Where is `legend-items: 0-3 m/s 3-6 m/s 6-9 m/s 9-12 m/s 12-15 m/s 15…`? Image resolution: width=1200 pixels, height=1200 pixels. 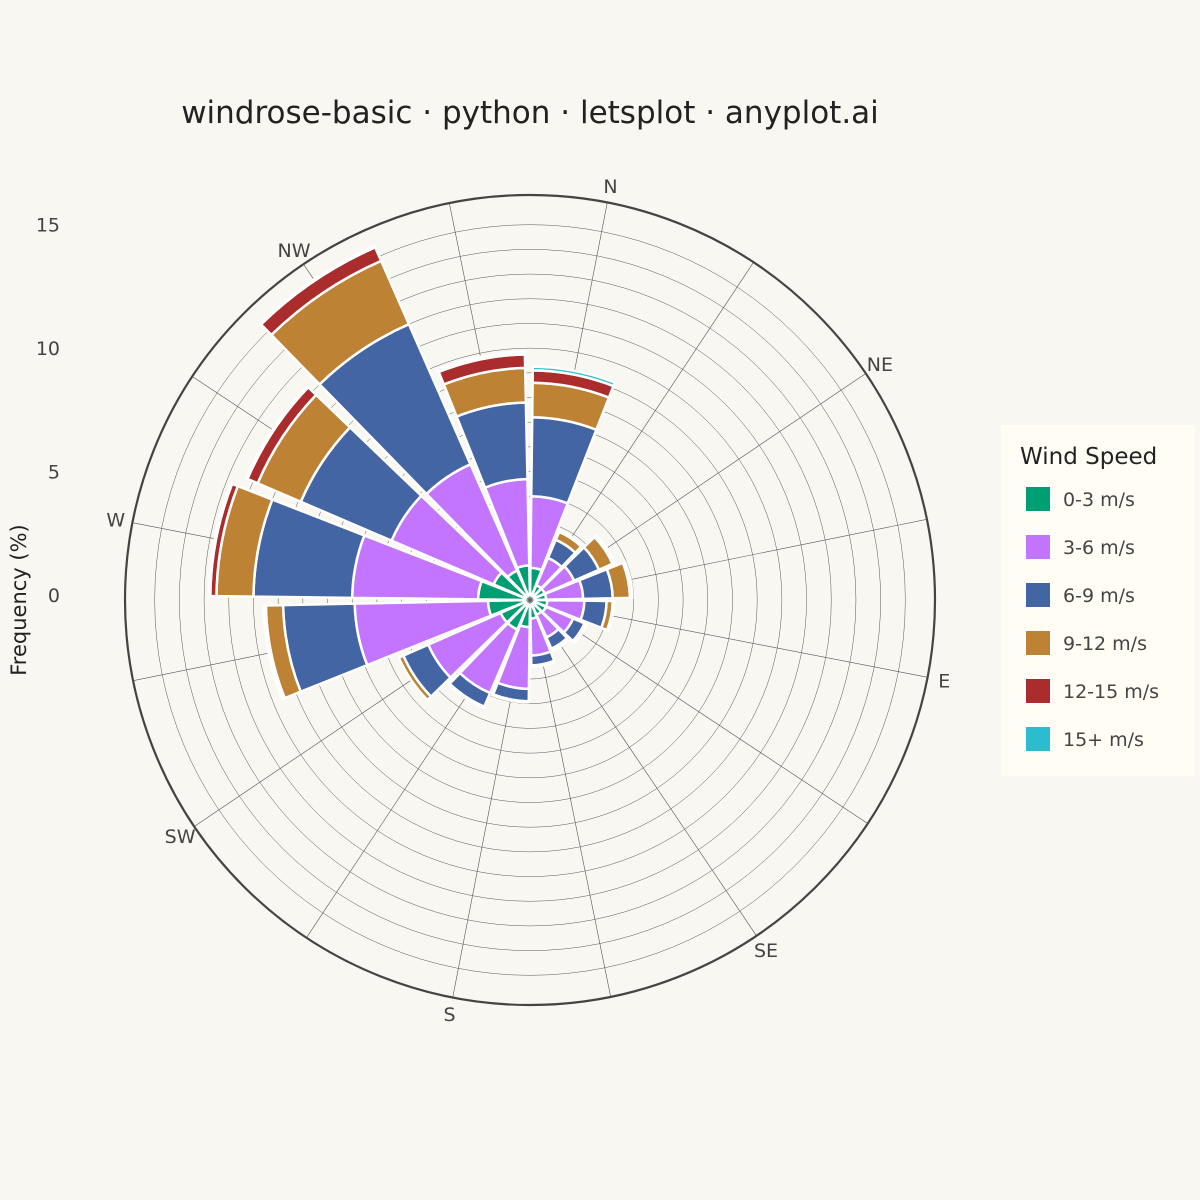 legend-items: 0-3 m/s 3-6 m/s 6-9 m/s 9-12 m/s 12-15 m/s 15… is located at coordinates (1091, 619).